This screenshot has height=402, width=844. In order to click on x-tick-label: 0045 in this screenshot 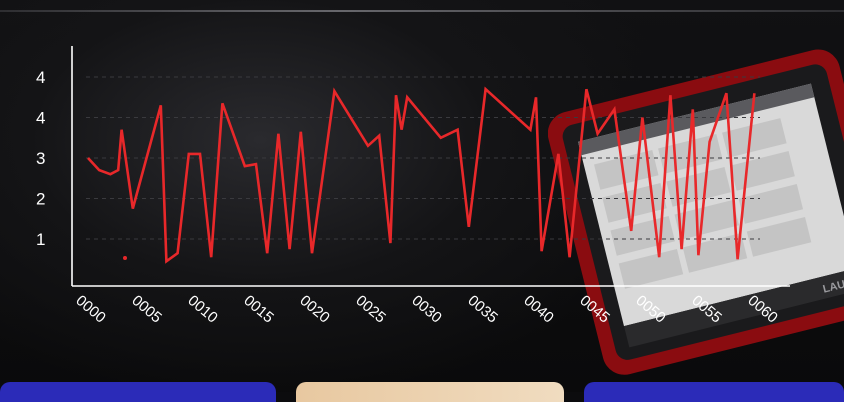, I will do `click(594, 309)`.